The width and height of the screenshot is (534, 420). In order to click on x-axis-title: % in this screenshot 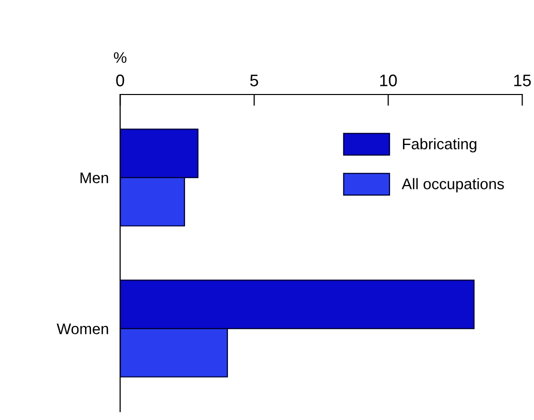, I will do `click(120, 57)`.